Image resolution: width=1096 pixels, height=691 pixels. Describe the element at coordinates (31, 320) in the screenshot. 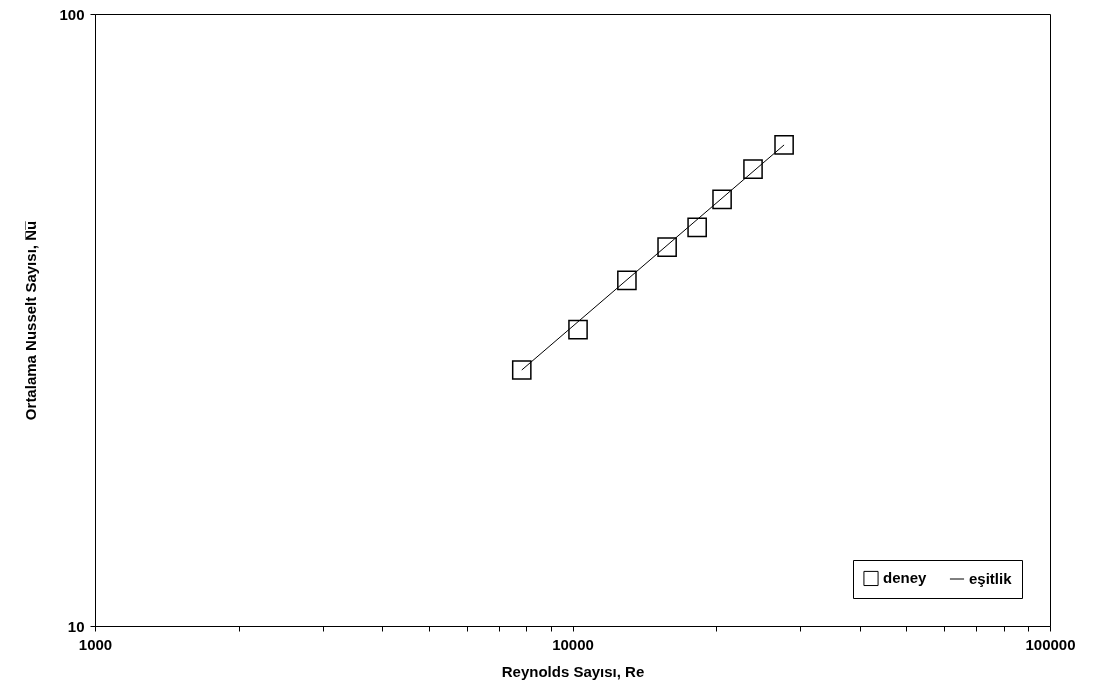

I see `y-axis-title: Ortalama Nusselt Sayısı, N̅u̅` at that location.